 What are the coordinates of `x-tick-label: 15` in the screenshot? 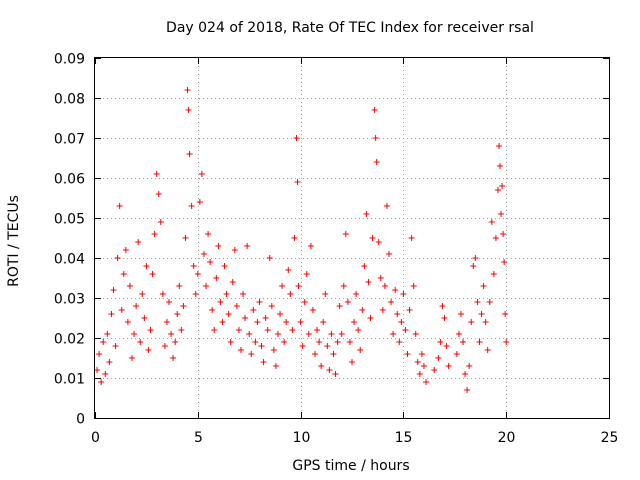 It's located at (404, 438).